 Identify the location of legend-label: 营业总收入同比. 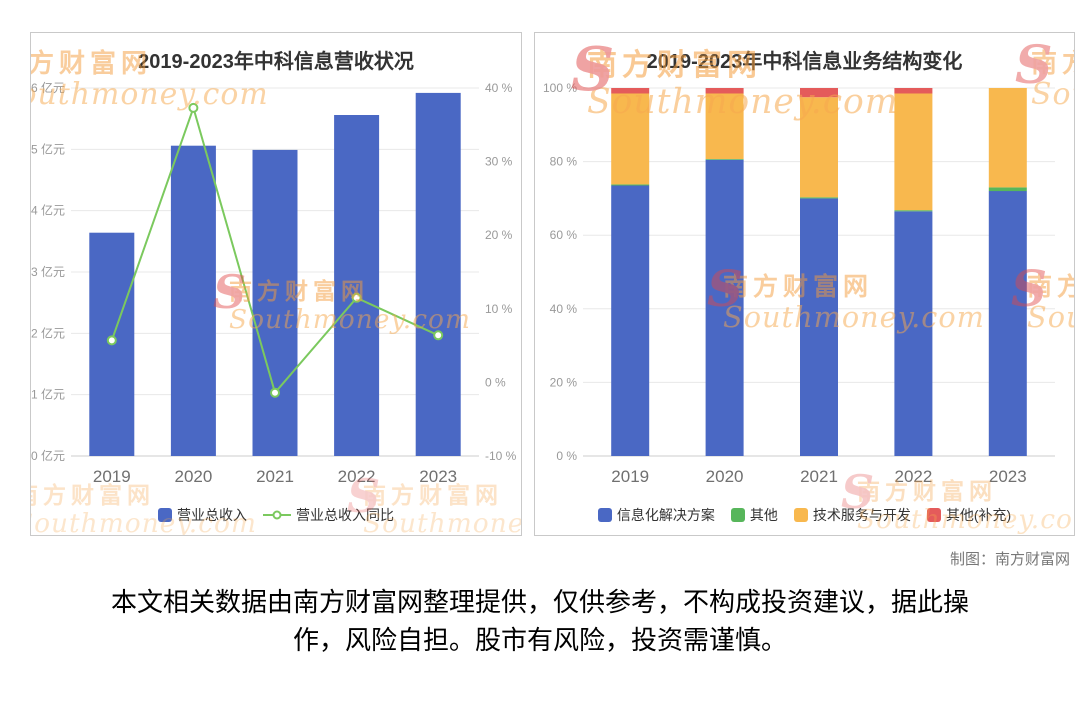
(345, 515).